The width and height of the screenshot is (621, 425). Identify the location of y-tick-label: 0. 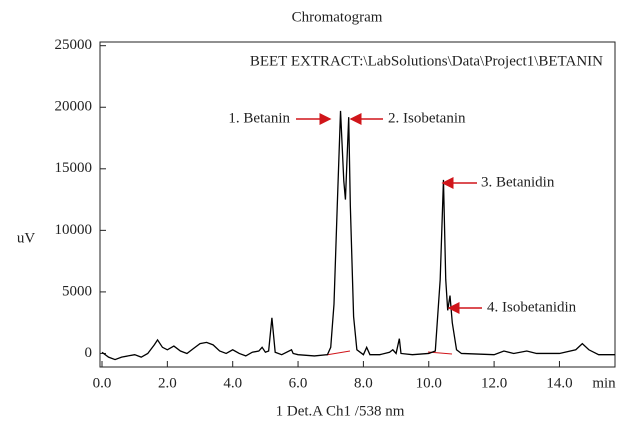
(89, 353).